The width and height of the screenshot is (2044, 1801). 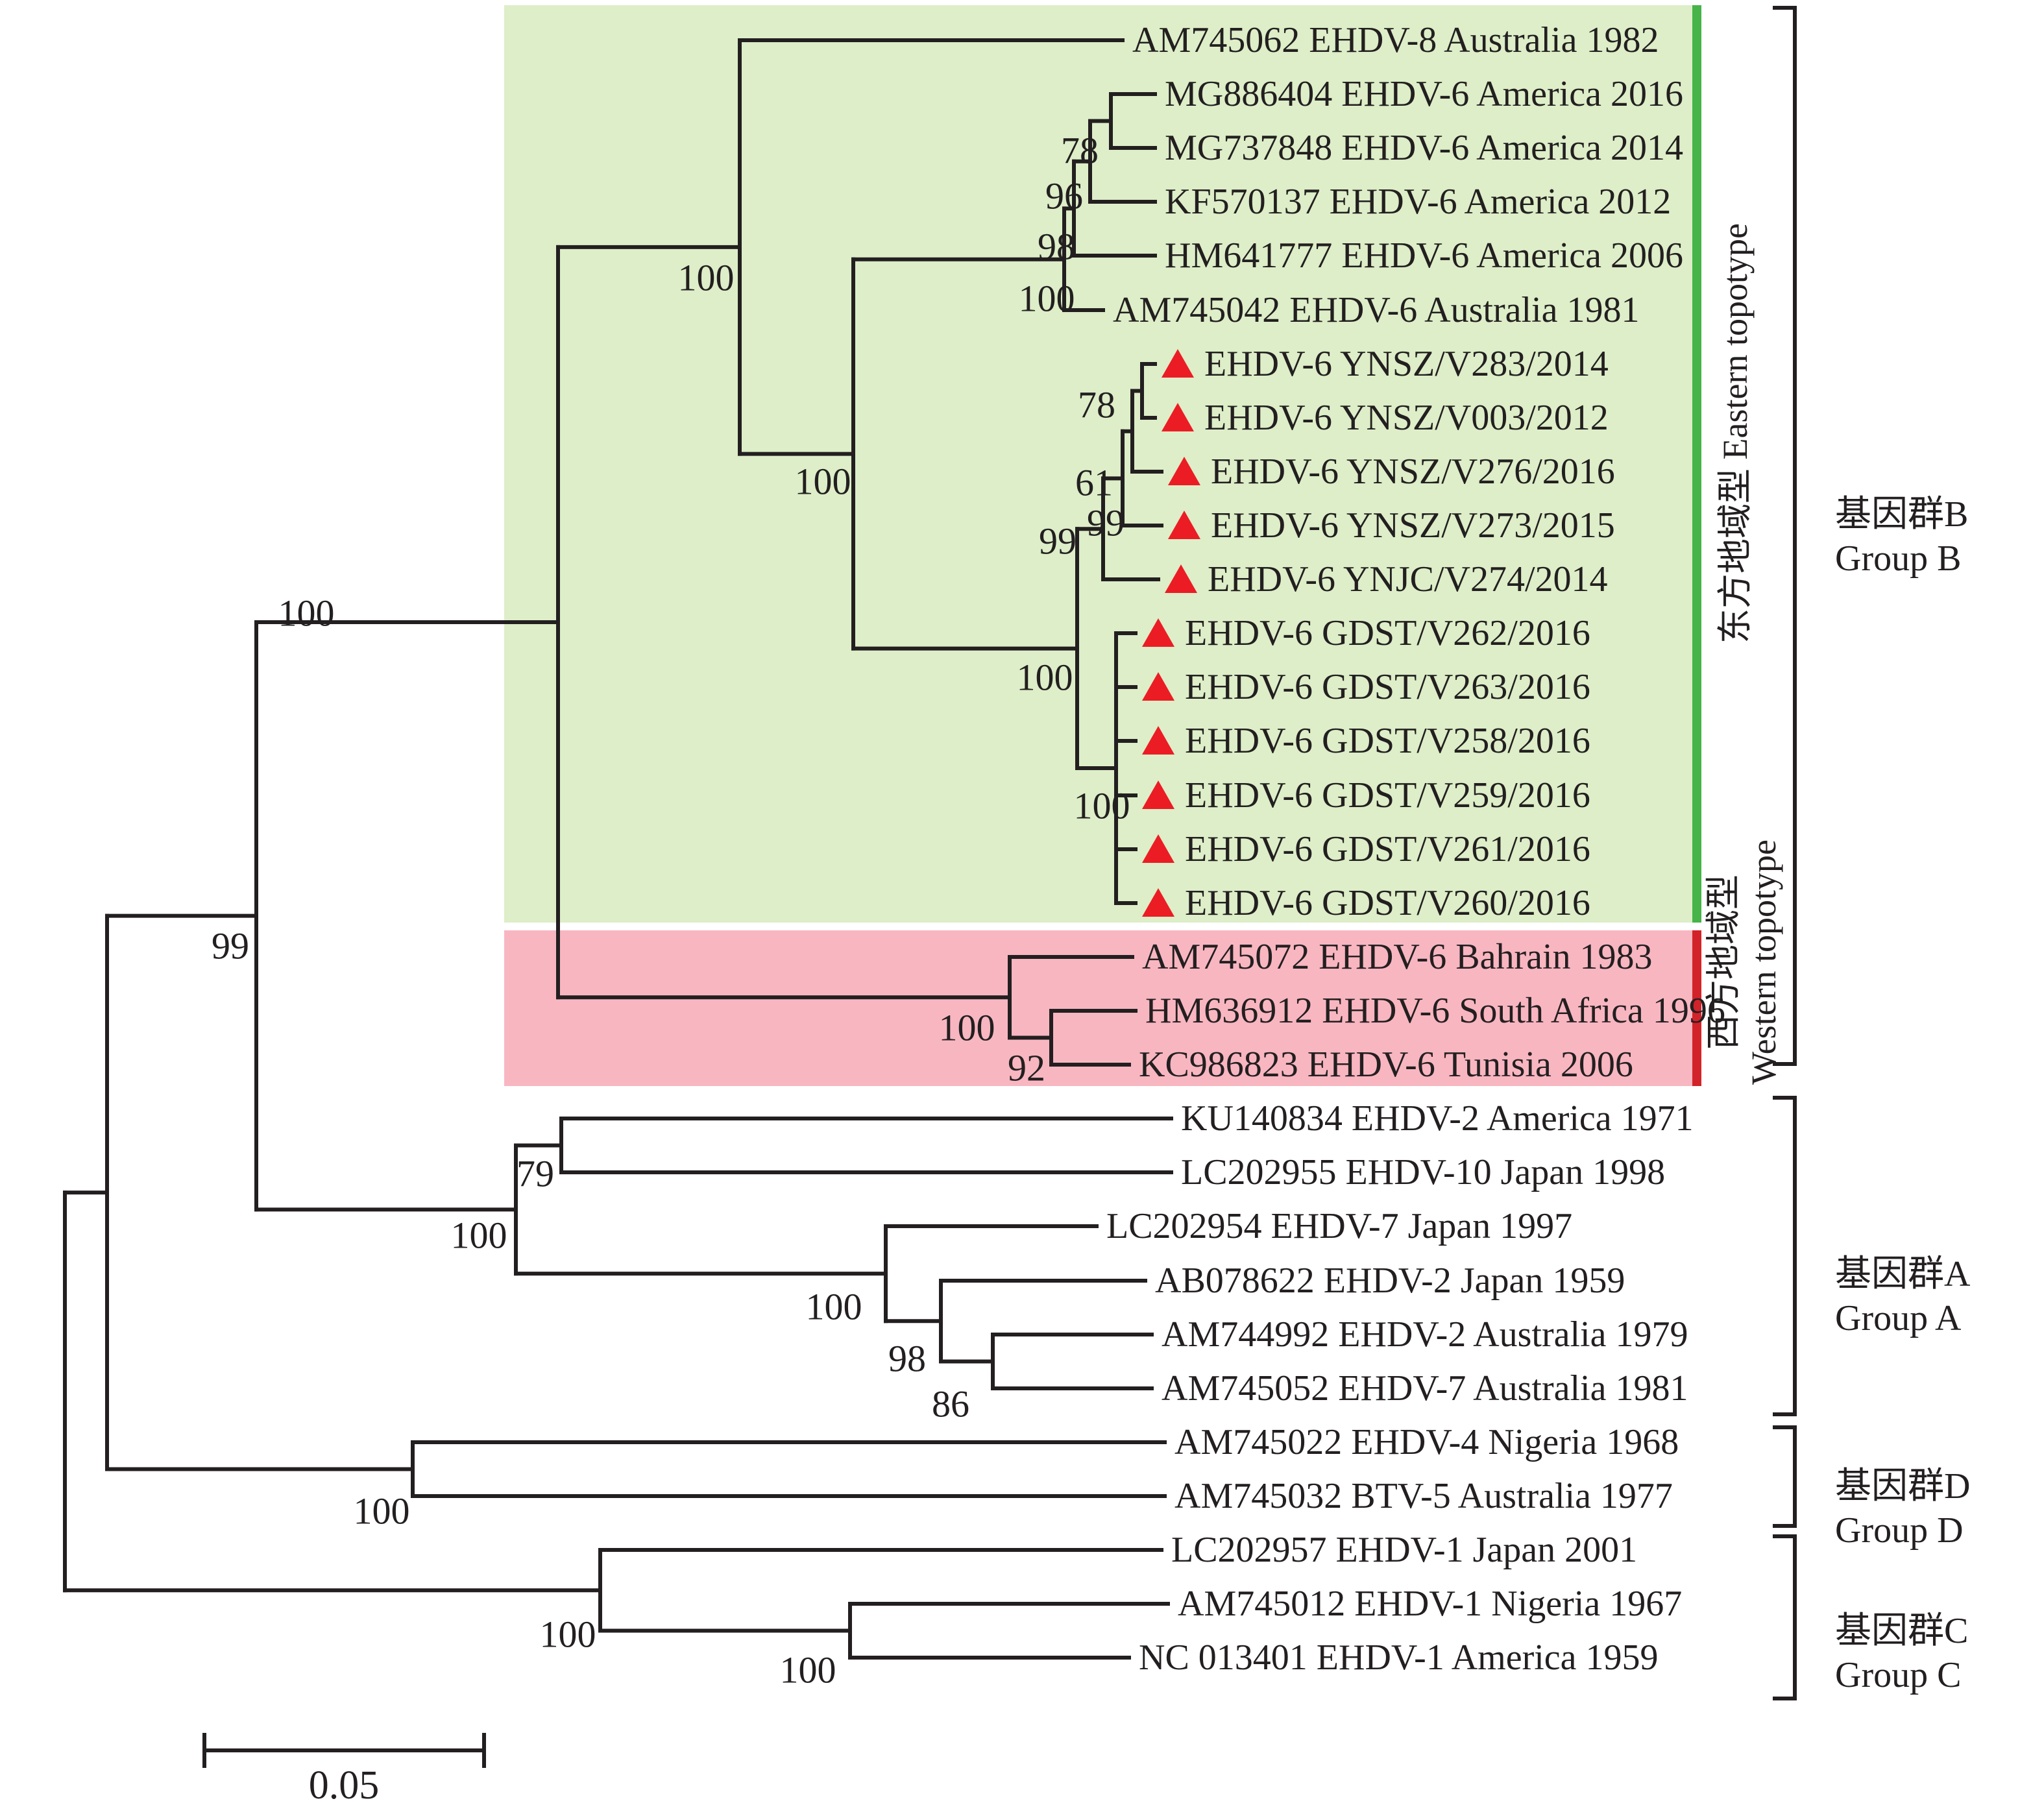 I want to click on taxon-label: KF570137 EHDV-6 America 2012, so click(x=1418, y=202).